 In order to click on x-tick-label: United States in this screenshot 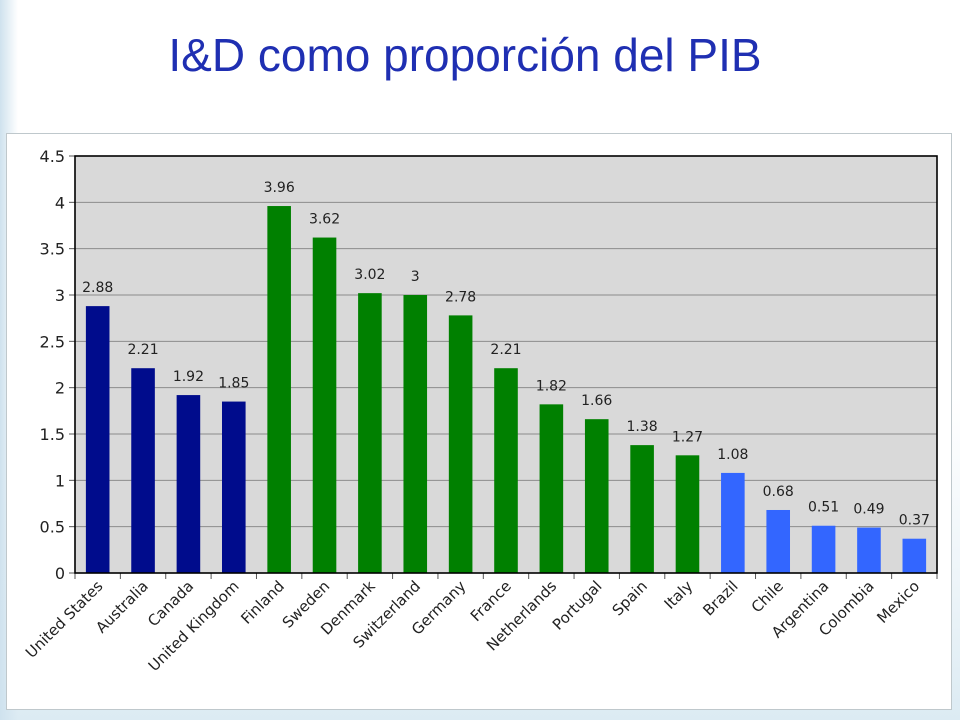, I will do `click(64, 619)`.